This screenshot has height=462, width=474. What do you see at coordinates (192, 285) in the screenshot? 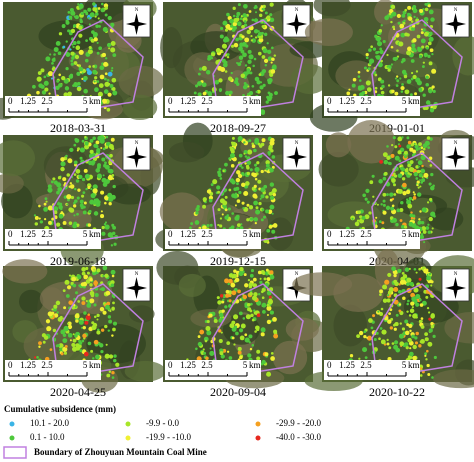
I see `terrain-patch` at bounding box center [192, 285].